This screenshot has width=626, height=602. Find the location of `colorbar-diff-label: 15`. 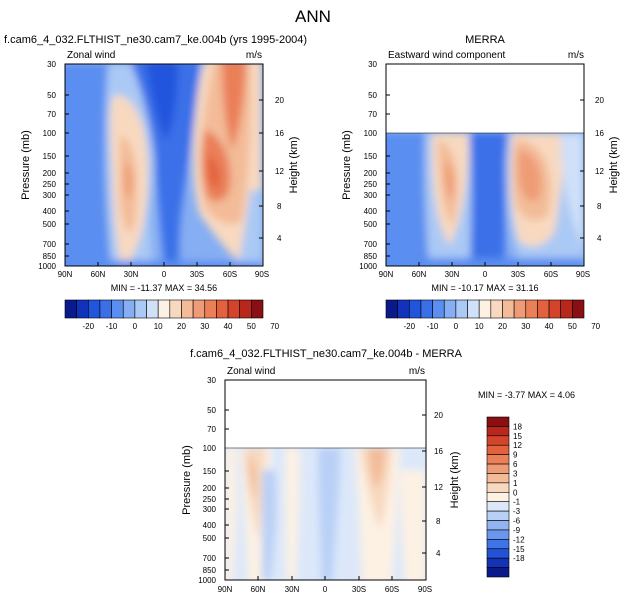

colorbar-diff-label: 15 is located at coordinates (517, 436).